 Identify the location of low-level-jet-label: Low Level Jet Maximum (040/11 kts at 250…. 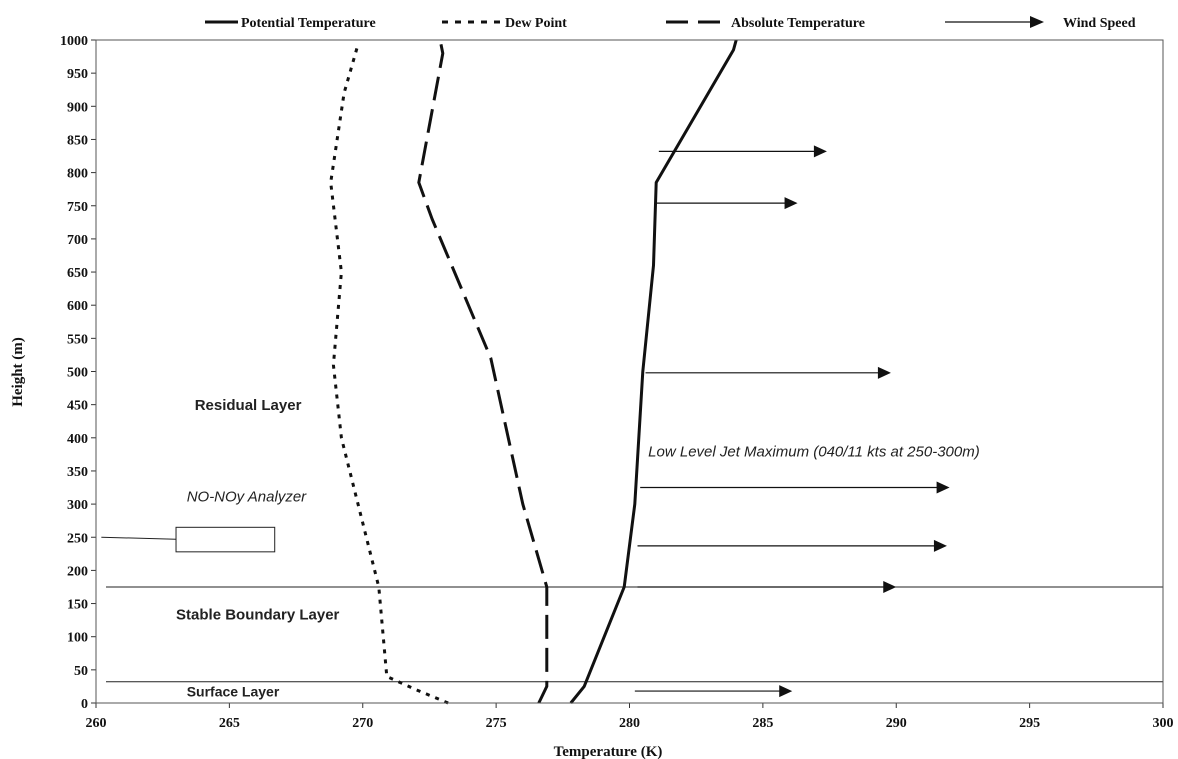
(814, 451).